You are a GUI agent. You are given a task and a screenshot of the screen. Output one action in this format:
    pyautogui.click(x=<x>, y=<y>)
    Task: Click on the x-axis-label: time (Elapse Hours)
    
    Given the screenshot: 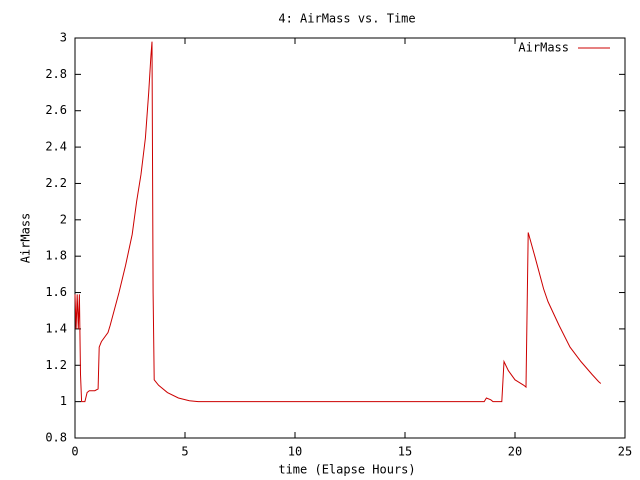 What is the action you would take?
    pyautogui.click(x=346, y=470)
    